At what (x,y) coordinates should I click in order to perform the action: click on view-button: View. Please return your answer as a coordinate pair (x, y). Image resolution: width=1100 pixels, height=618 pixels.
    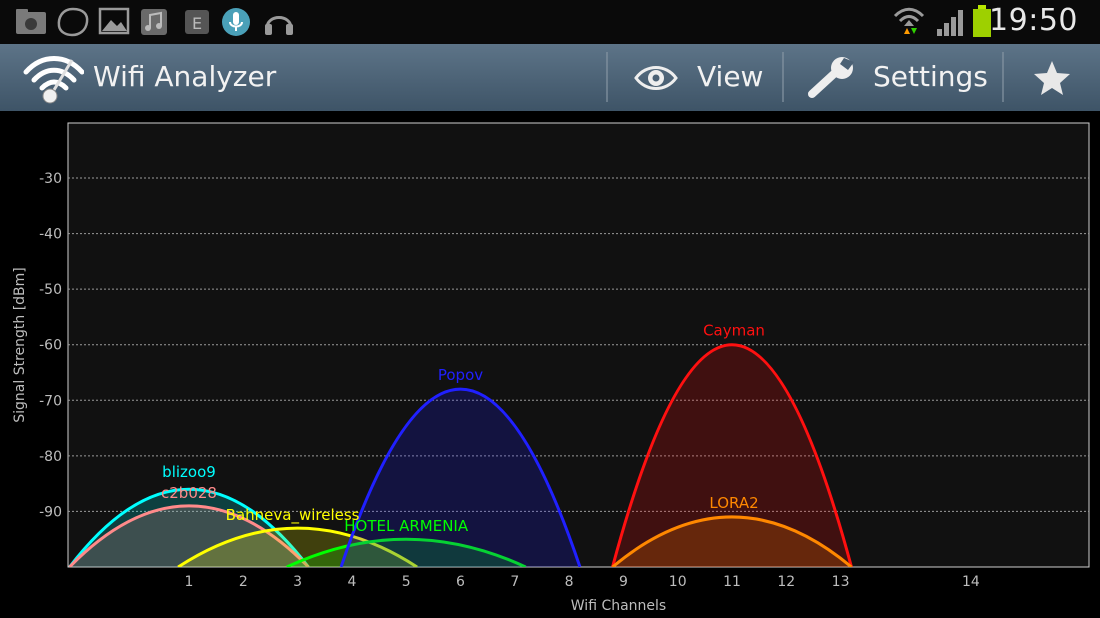
    Looking at the image, I should click on (695, 77).